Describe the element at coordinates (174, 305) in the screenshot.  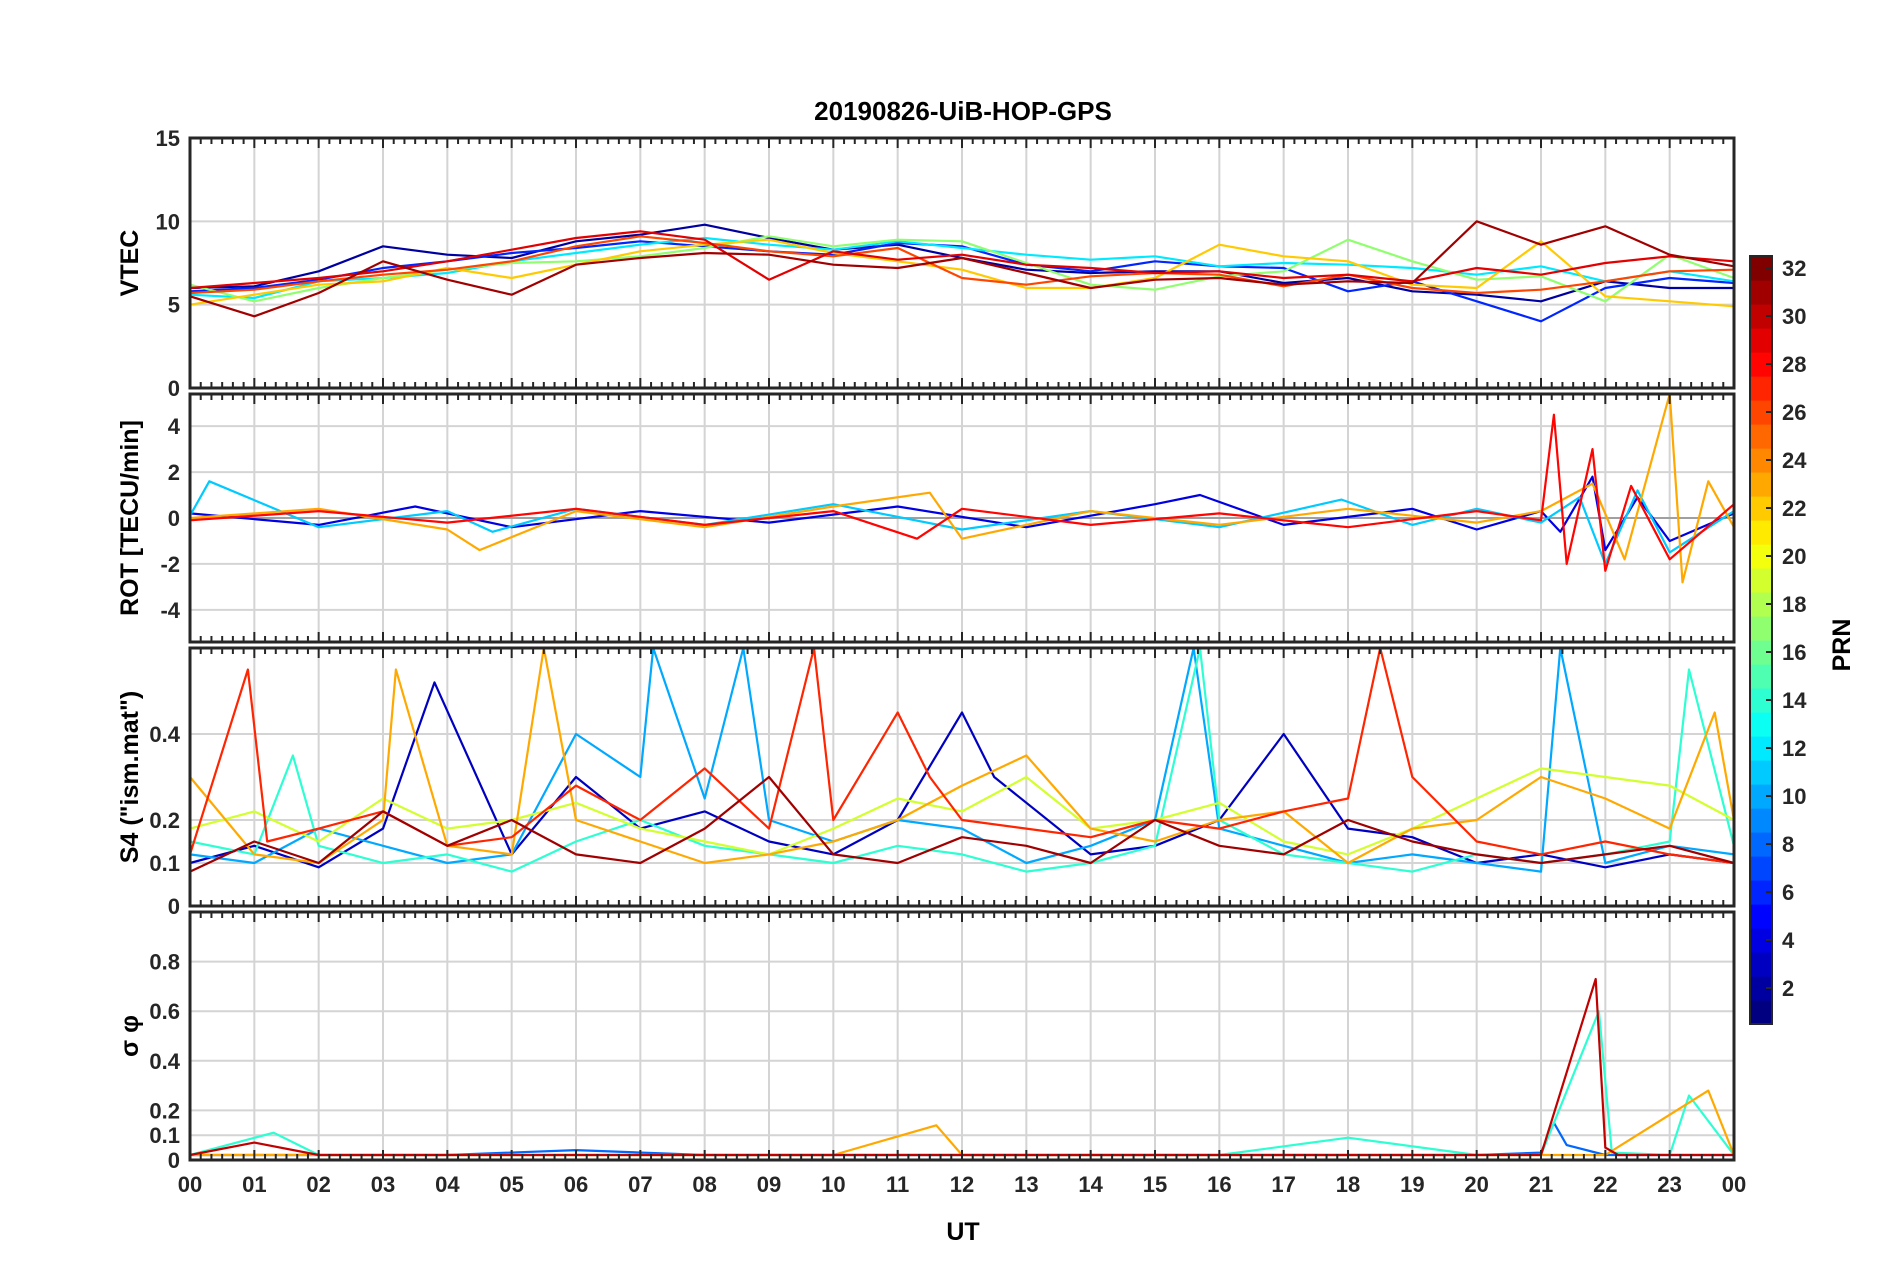
I see `y-tick-label: 5` at that location.